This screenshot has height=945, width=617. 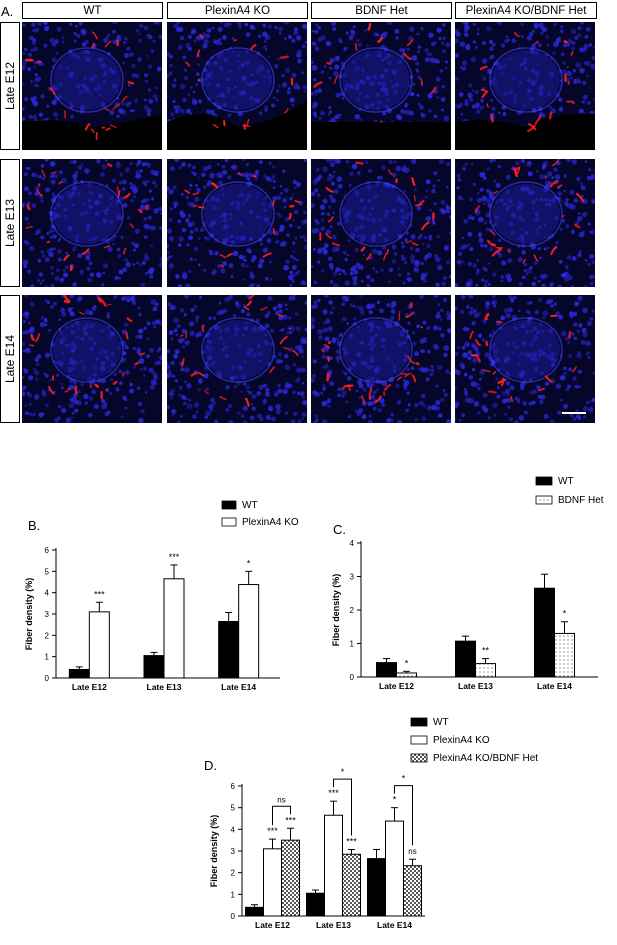 I want to click on micrograph-late-e14-bdnf-het, so click(x=381, y=359).